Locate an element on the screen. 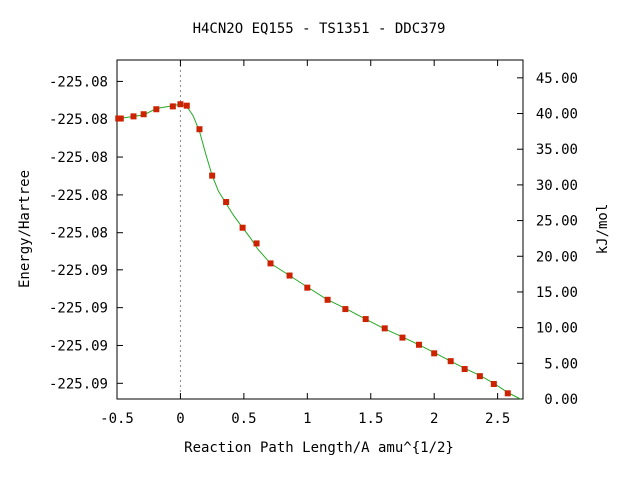 This screenshot has width=640, height=480. chart-title: H4CN2O EQ155 - TS1351 - DDC379 is located at coordinates (319, 29).